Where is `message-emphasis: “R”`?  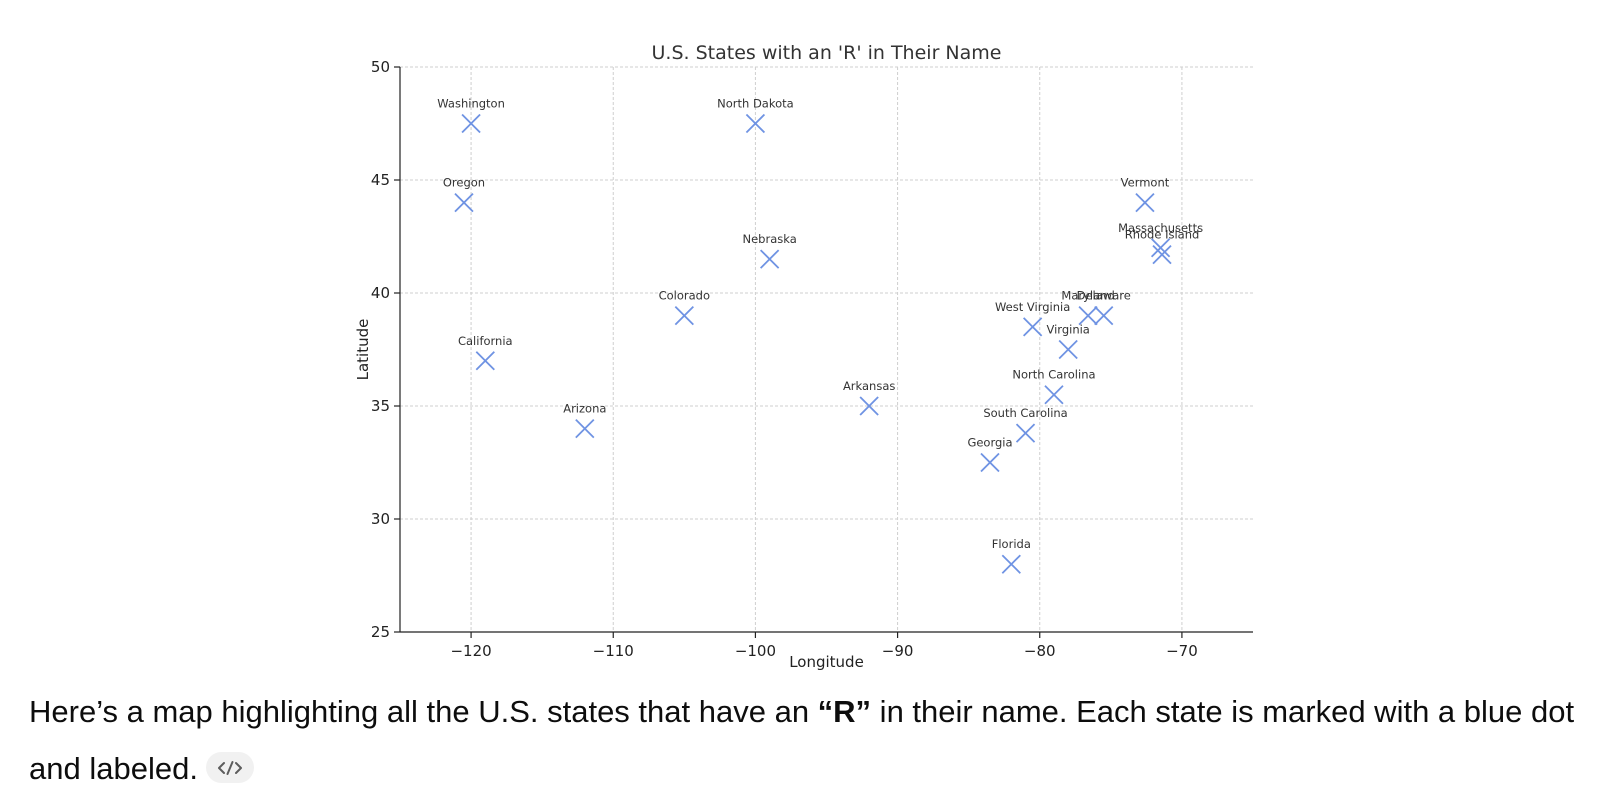 message-emphasis: “R” is located at coordinates (844, 711).